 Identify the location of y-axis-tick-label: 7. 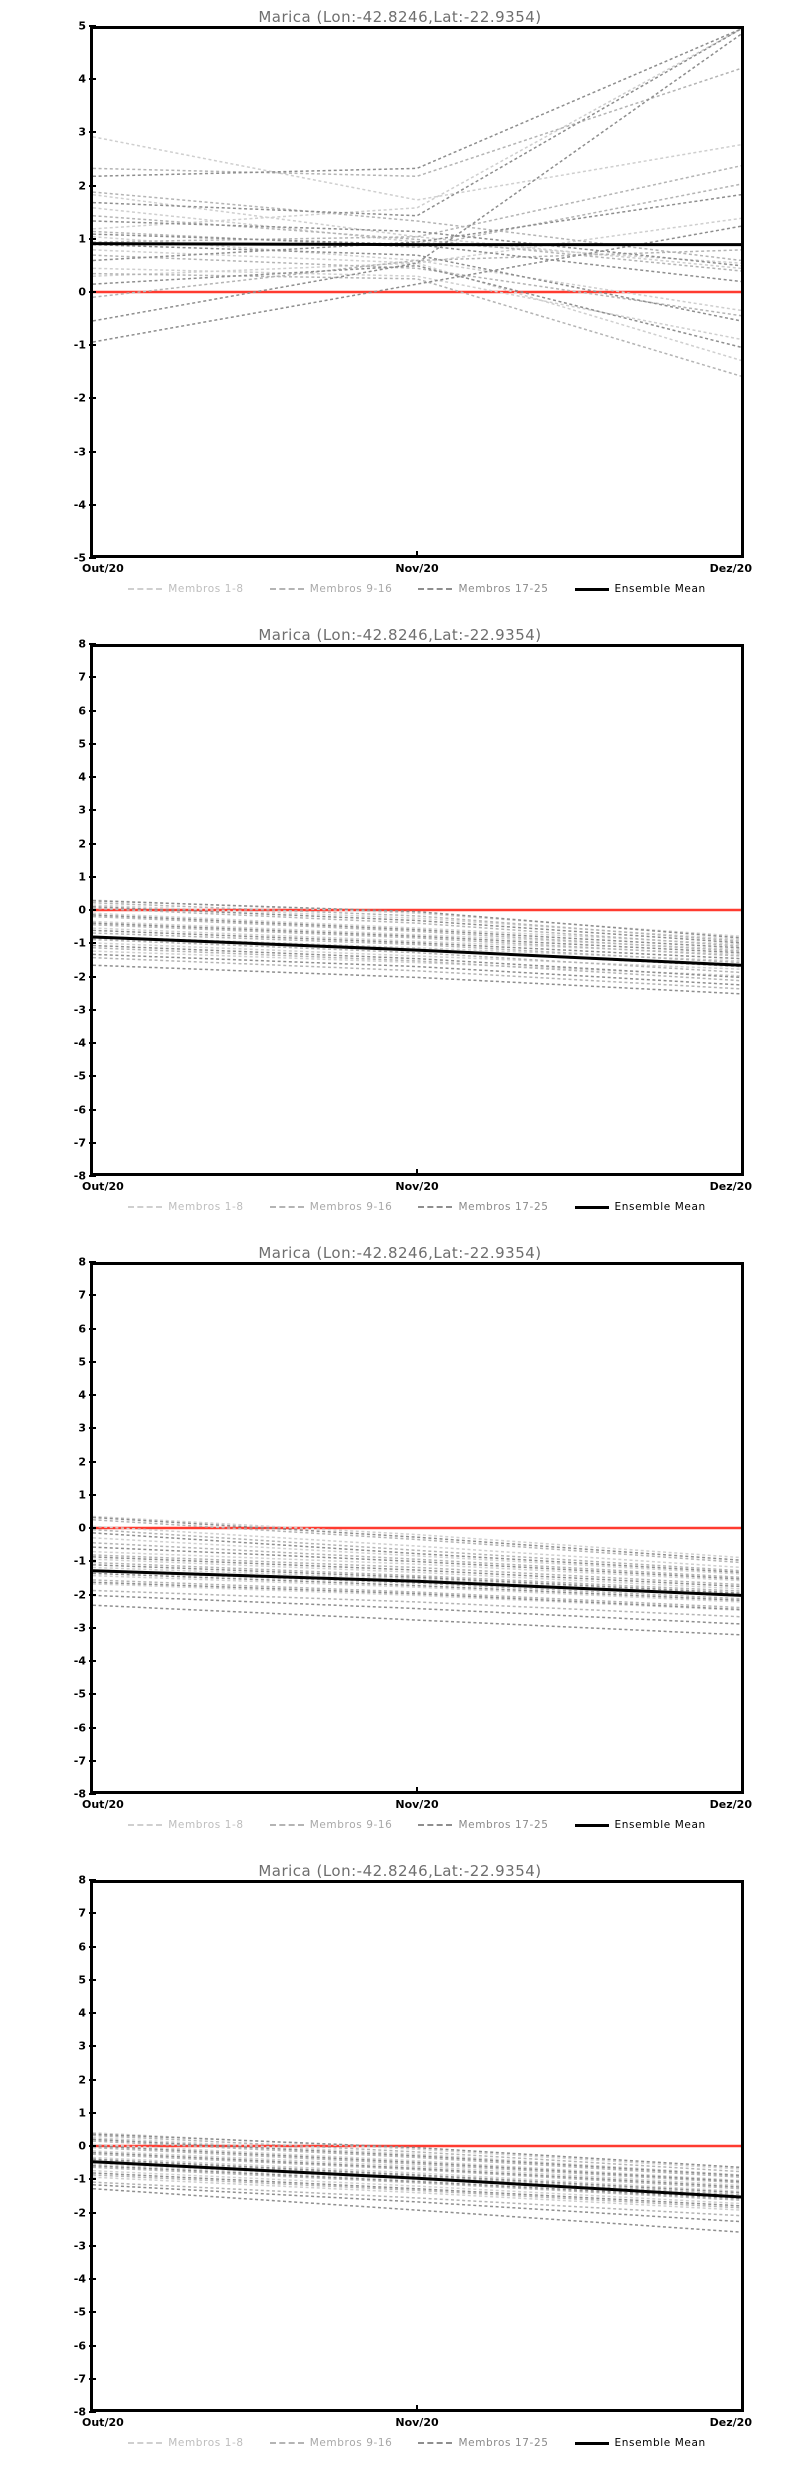
(82, 1913).